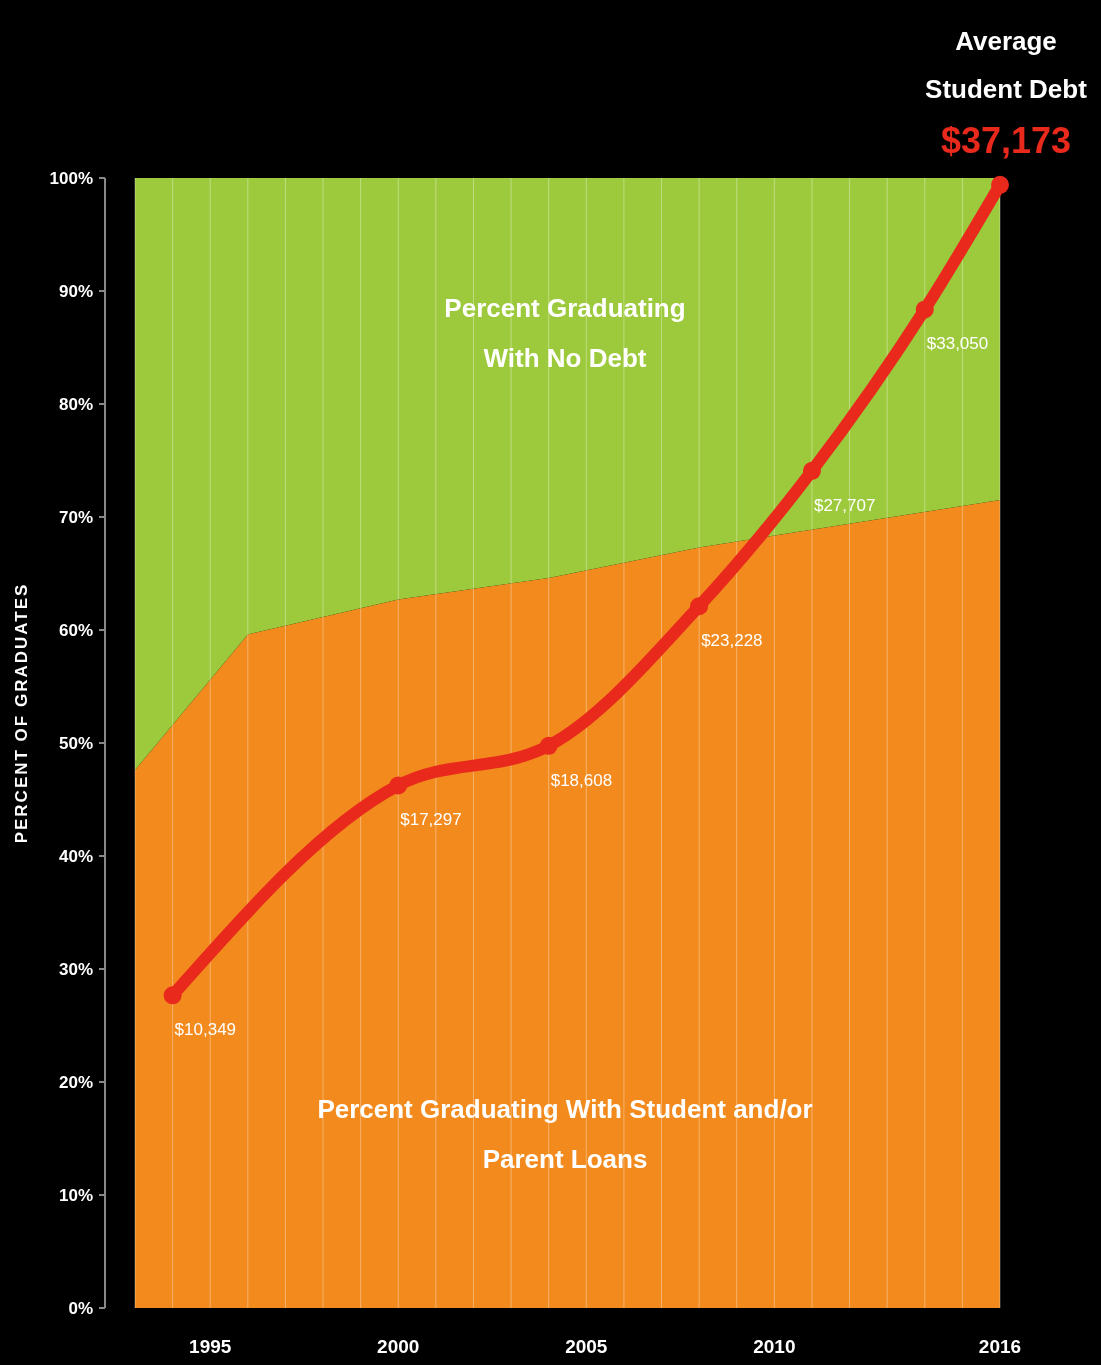 The image size is (1101, 1365). Describe the element at coordinates (565, 332) in the screenshot. I see `series-label: Percent Graduating With No Debt` at that location.